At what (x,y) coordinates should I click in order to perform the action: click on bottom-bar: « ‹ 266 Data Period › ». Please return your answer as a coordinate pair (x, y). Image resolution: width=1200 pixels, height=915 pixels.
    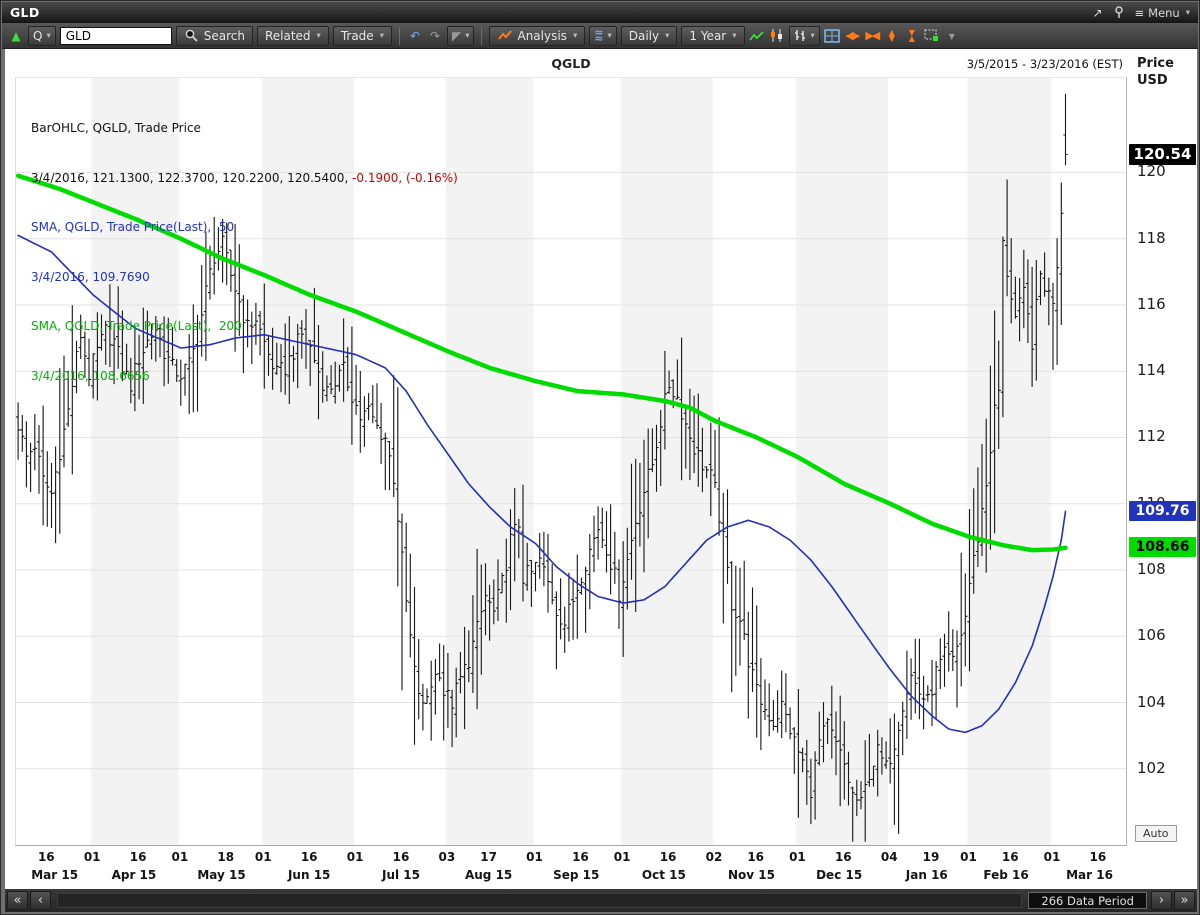
    Looking at the image, I should click on (601, 900).